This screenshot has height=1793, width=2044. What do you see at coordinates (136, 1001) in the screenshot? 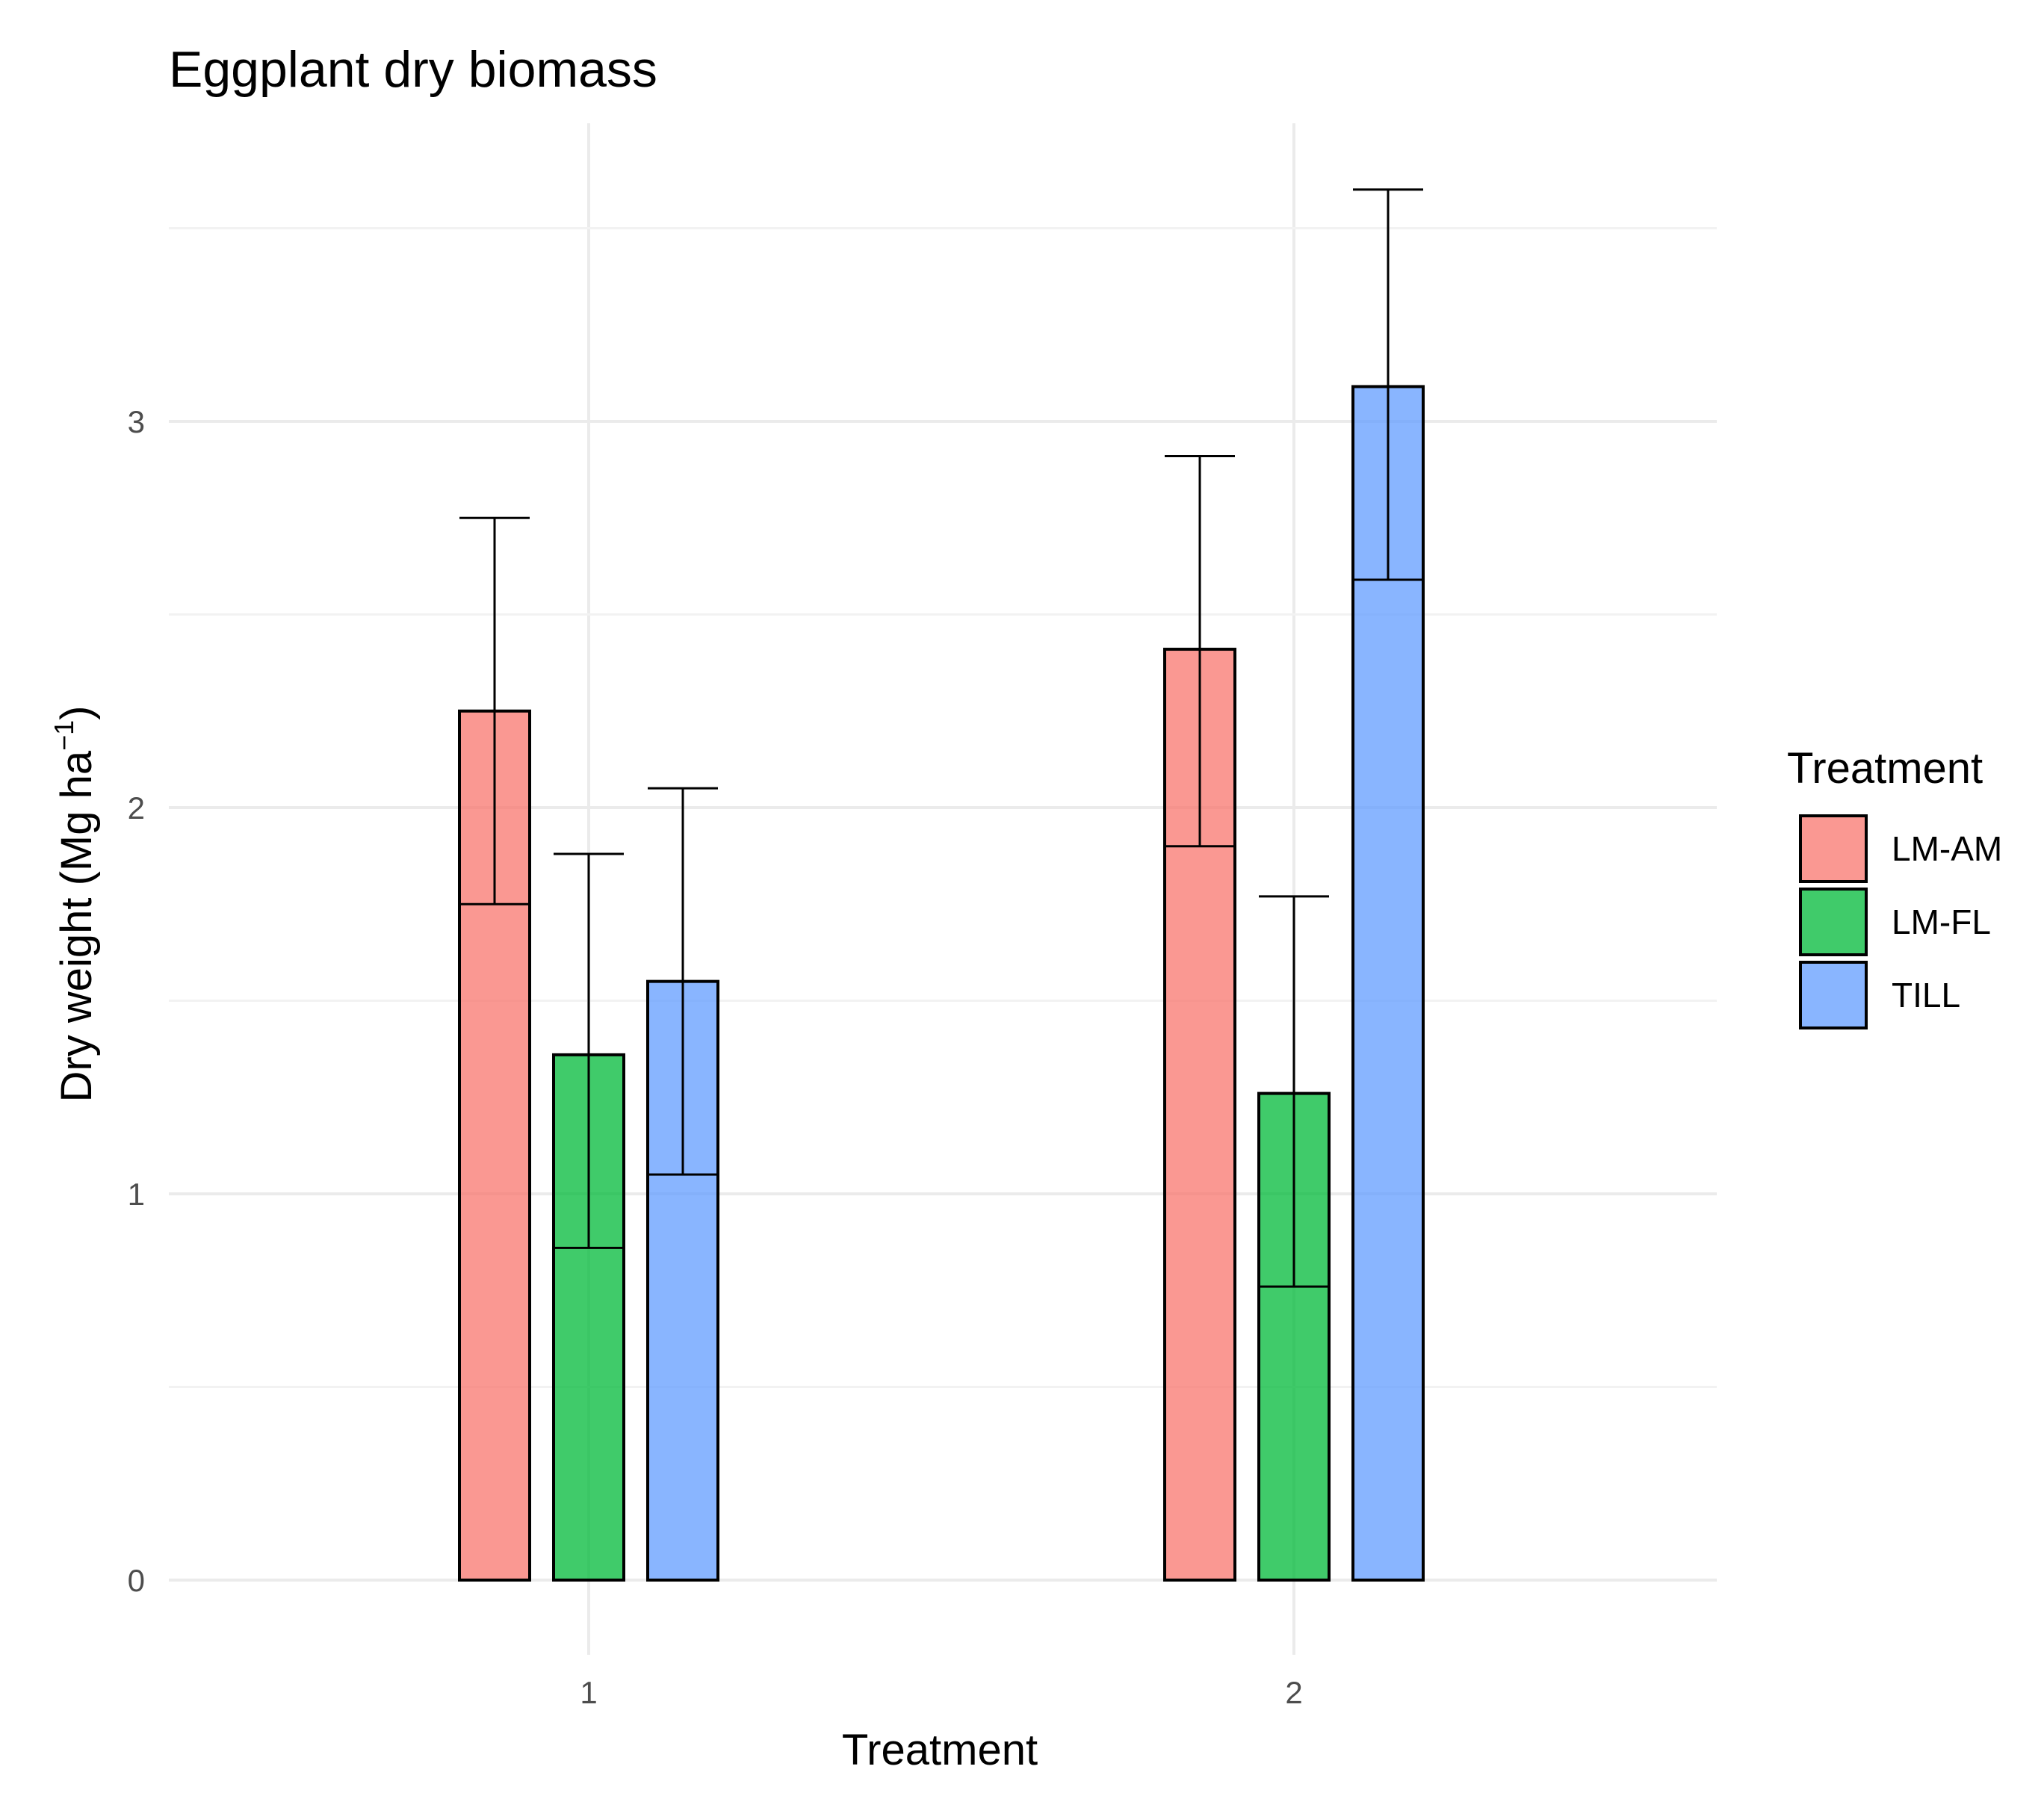
I see `y-axis-ticks: 0 1 2 3` at bounding box center [136, 1001].